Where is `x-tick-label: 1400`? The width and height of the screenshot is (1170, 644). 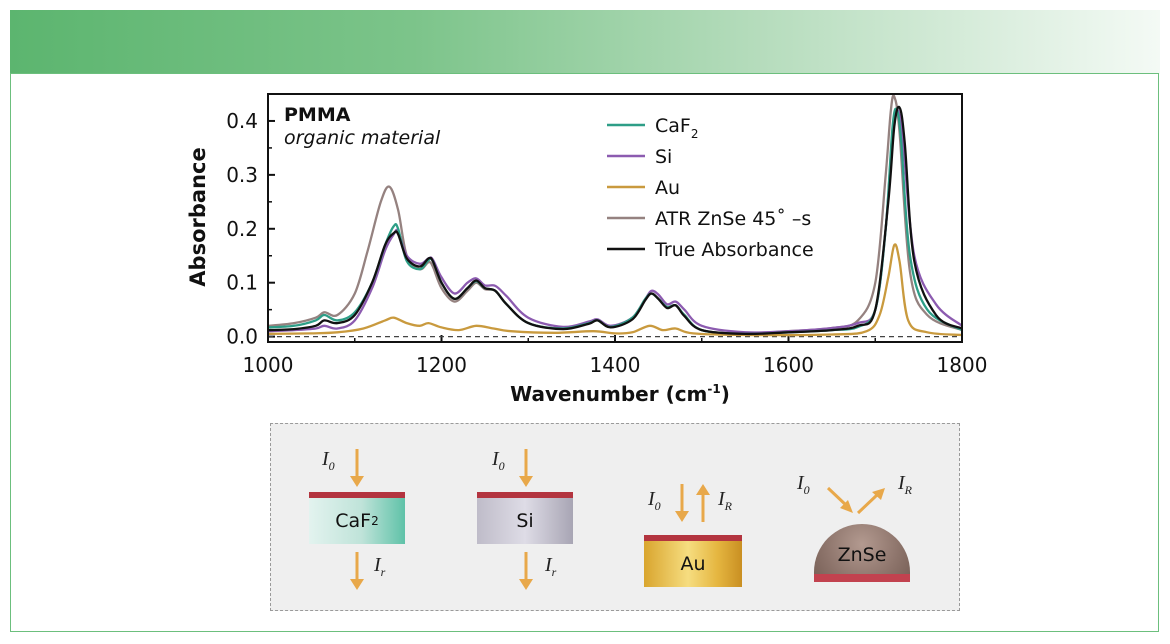 x-tick-label: 1400 is located at coordinates (615, 365).